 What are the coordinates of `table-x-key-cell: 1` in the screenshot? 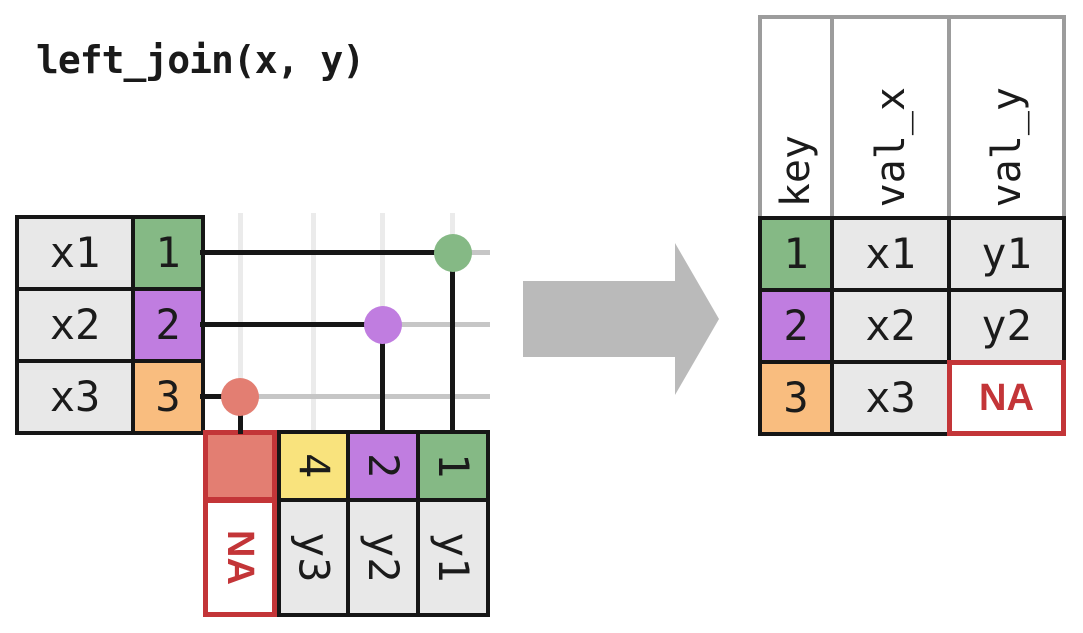 It's located at (168, 253).